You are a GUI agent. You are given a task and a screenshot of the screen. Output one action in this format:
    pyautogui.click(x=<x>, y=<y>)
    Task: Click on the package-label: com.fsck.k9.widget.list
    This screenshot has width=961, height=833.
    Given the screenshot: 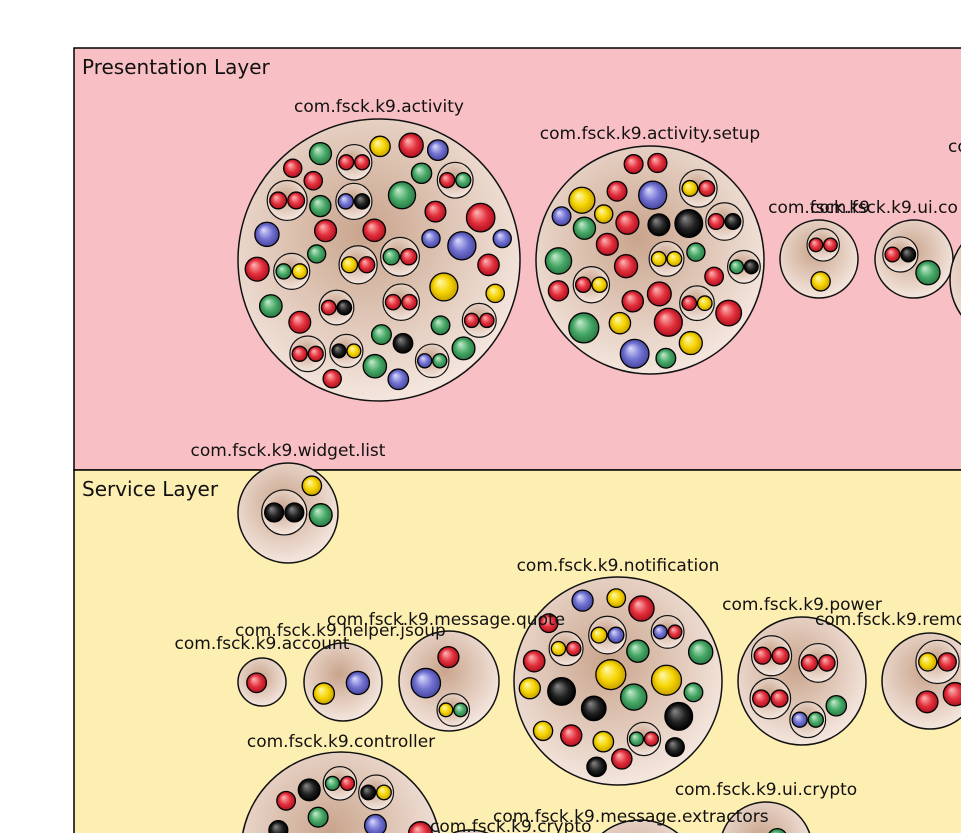 What is the action you would take?
    pyautogui.click(x=288, y=451)
    